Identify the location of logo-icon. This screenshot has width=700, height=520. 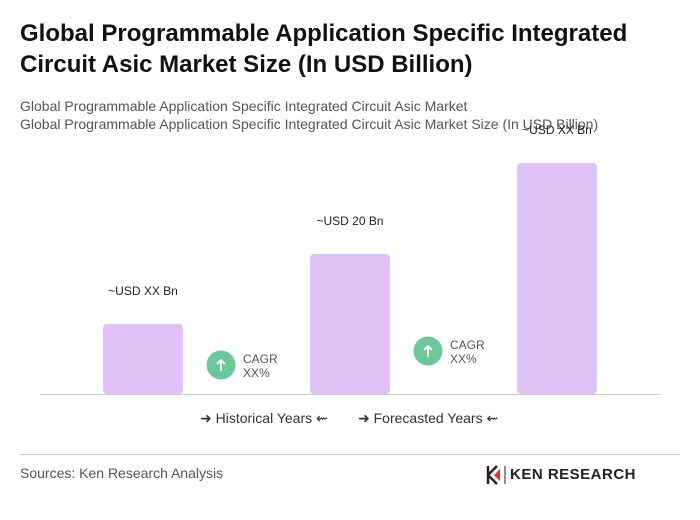
(496, 475).